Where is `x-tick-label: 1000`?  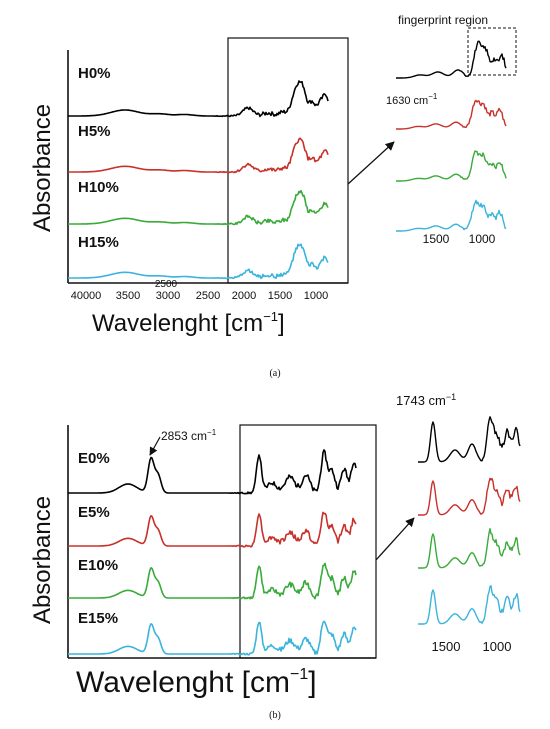 x-tick-label: 1000 is located at coordinates (316, 296).